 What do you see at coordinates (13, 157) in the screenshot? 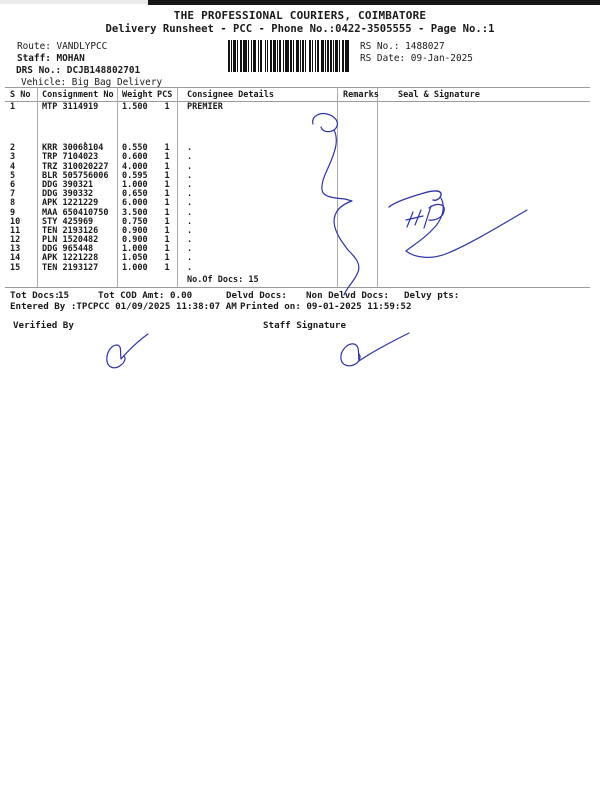
I see `cell-sno: 3` at bounding box center [13, 157].